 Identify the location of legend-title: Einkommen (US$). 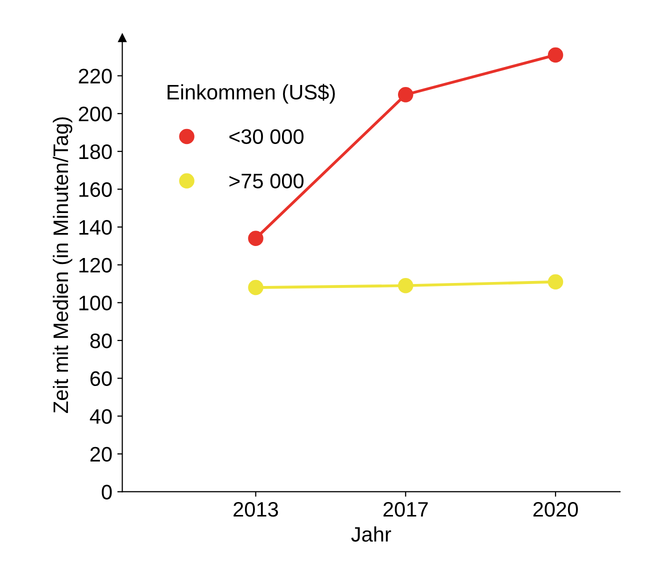
(251, 94).